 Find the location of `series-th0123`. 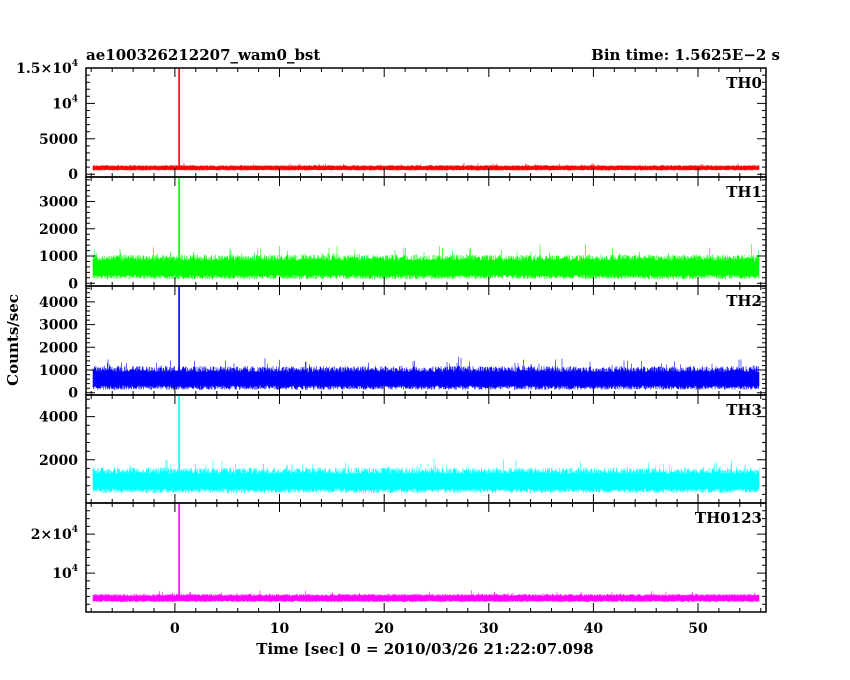

series-th0123 is located at coordinates (426, 596).